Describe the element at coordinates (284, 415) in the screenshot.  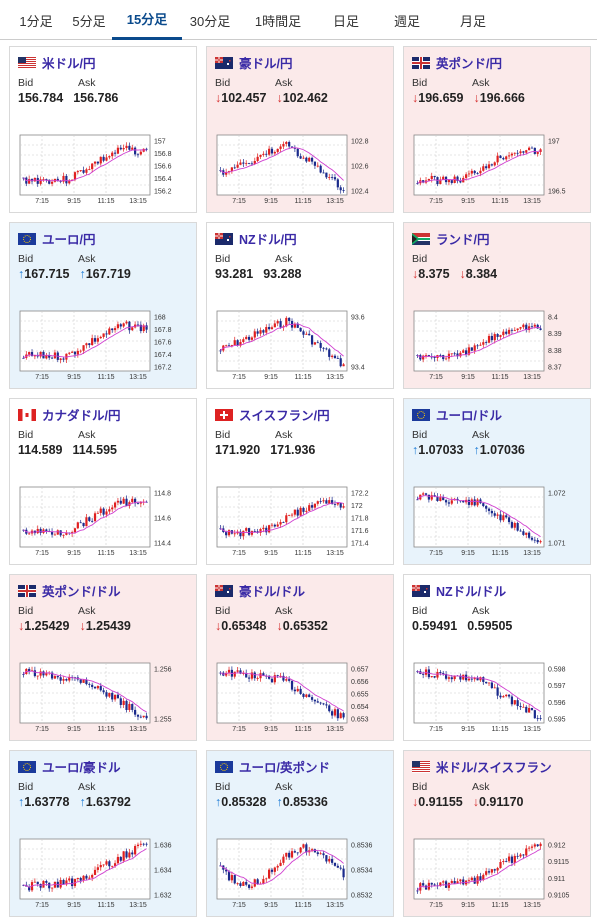
I see `pair-name: スイスフラン/円` at that location.